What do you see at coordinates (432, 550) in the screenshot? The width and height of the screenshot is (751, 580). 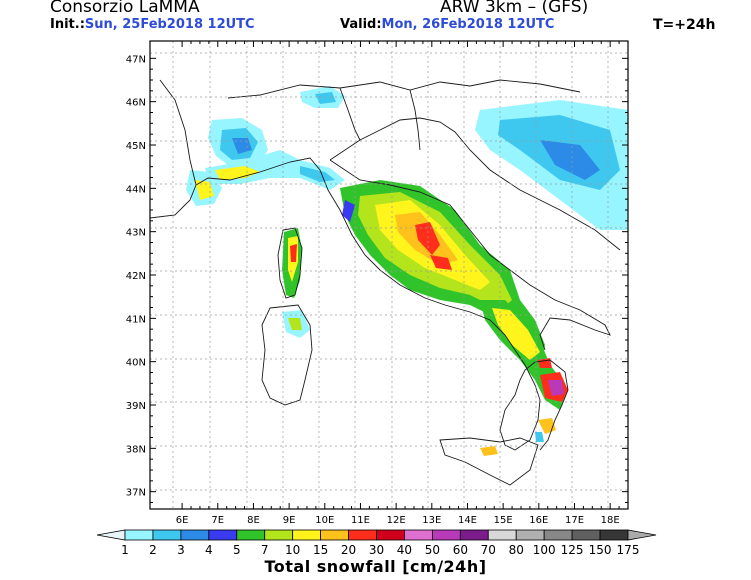 I see `legend-tick: 50` at bounding box center [432, 550].